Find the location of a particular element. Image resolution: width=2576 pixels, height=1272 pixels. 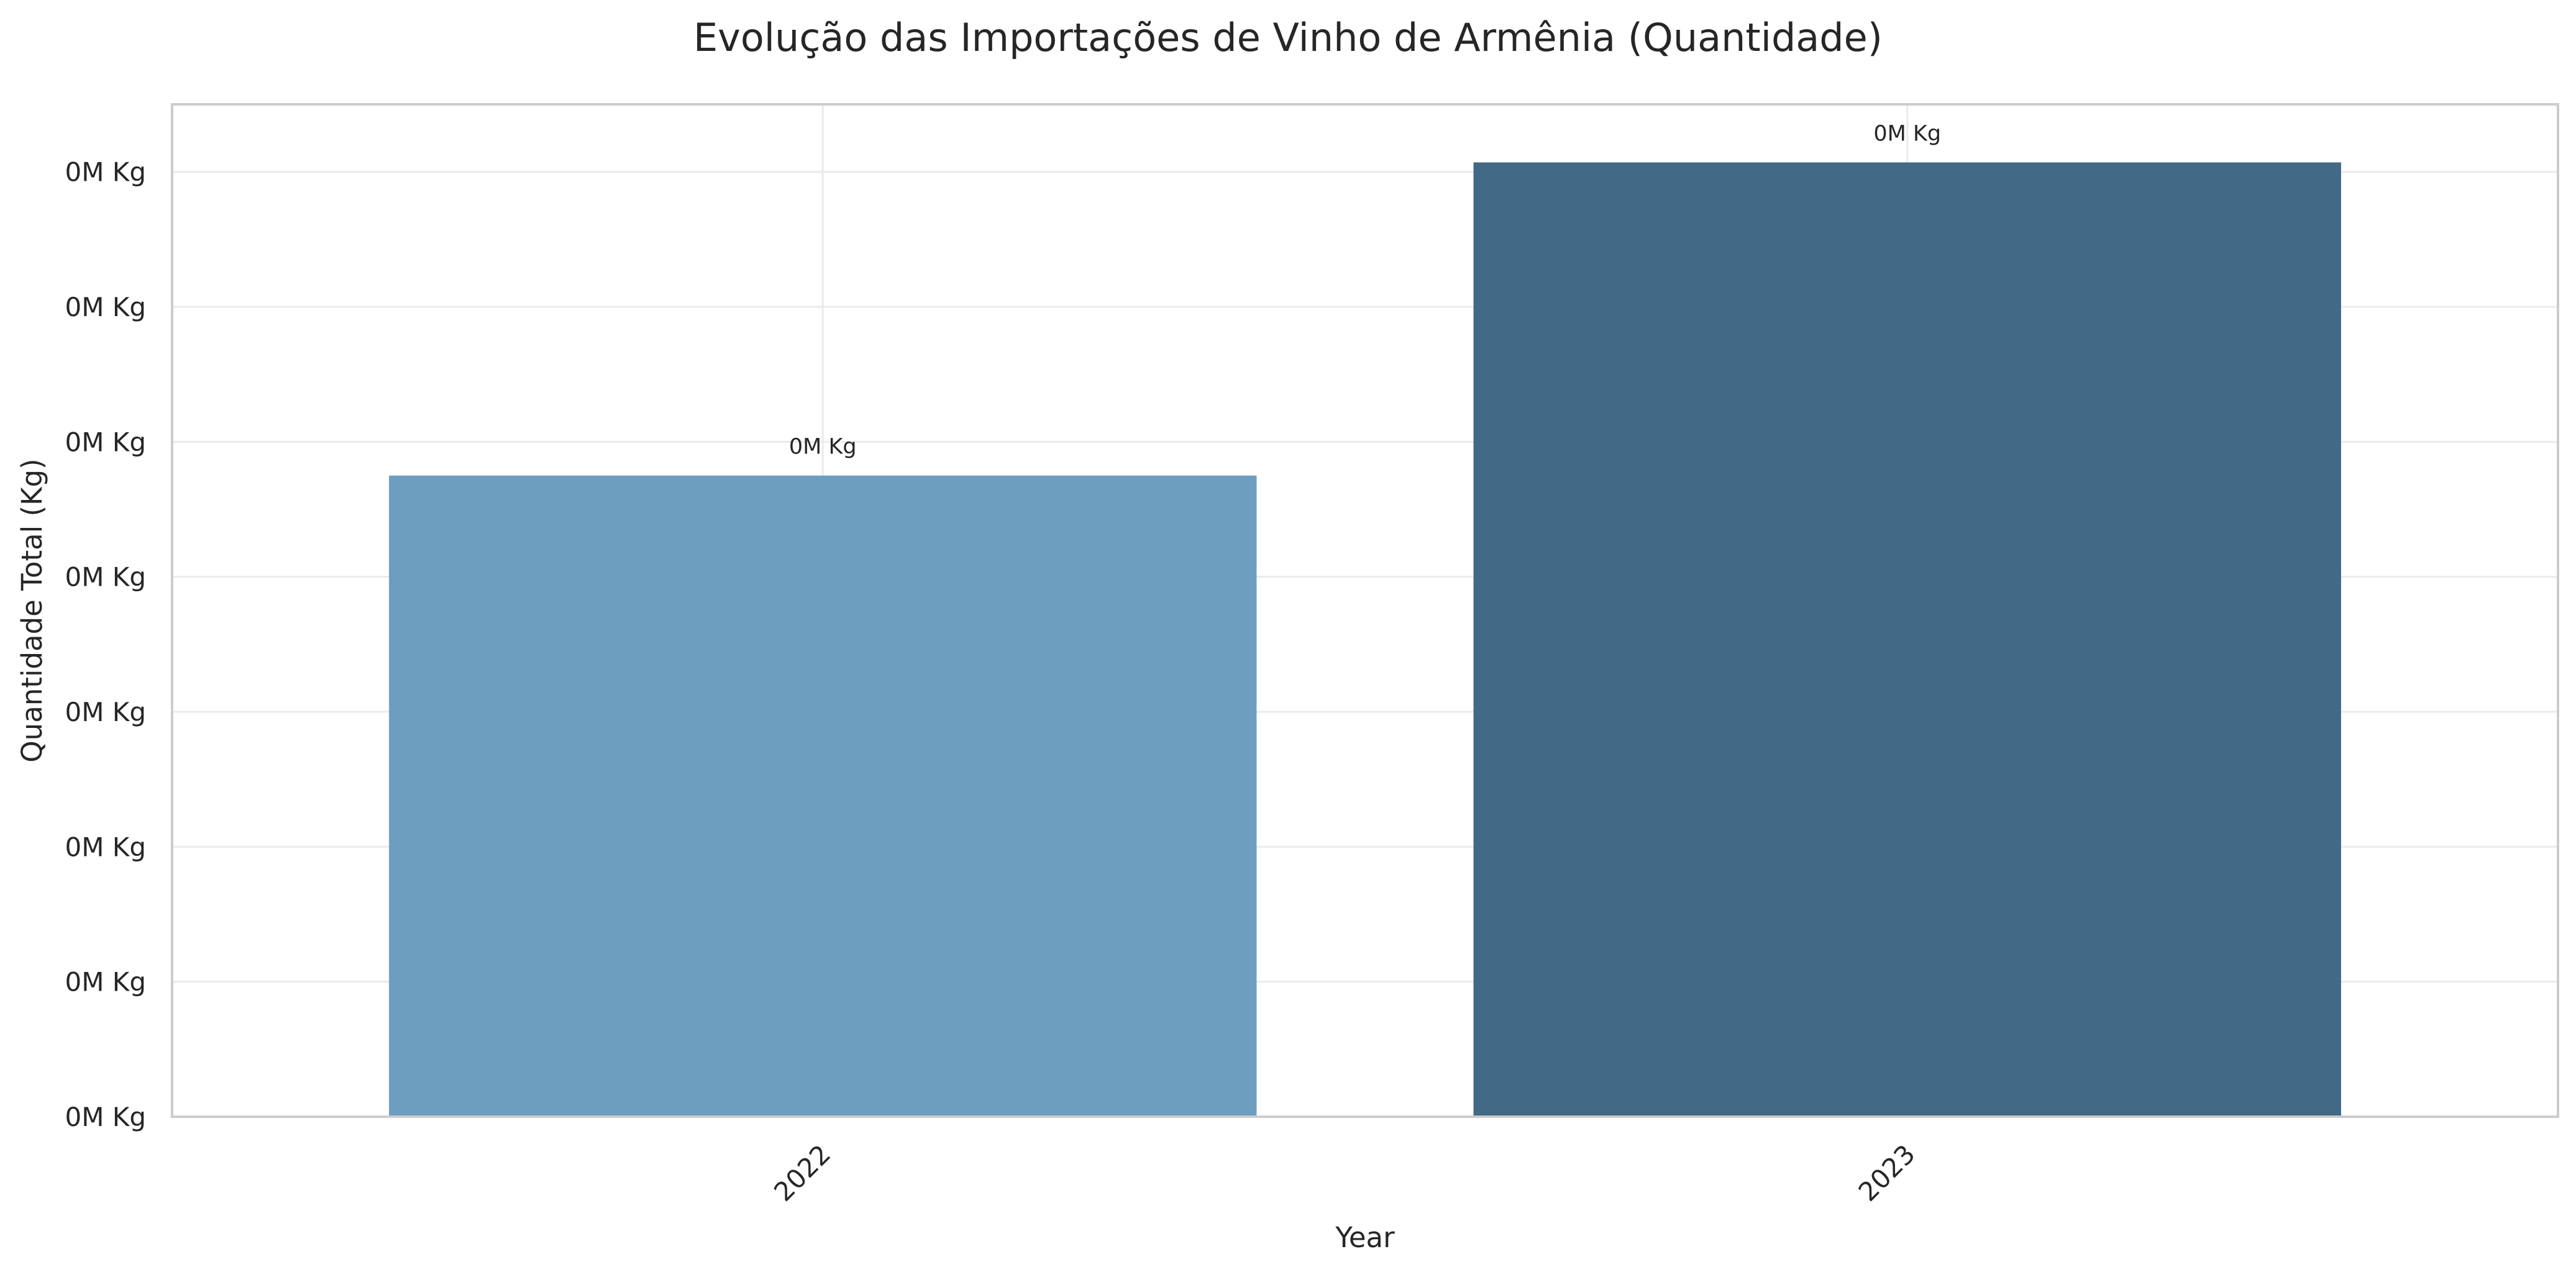

x-axis-label: Year is located at coordinates (1365, 1237).